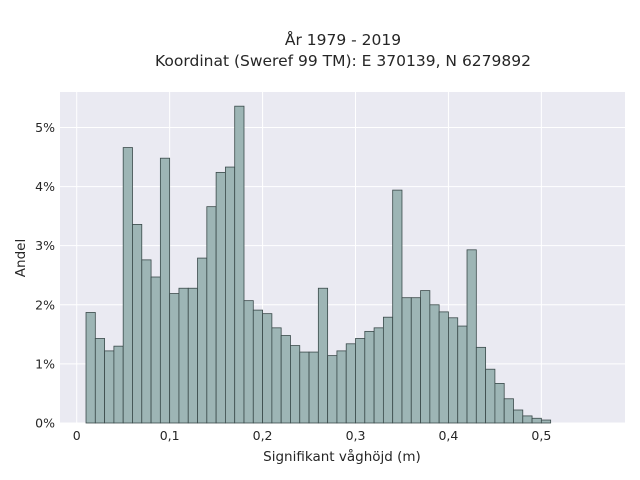  What do you see at coordinates (45, 245) in the screenshot?
I see `y-tick-label: 3%` at bounding box center [45, 245].